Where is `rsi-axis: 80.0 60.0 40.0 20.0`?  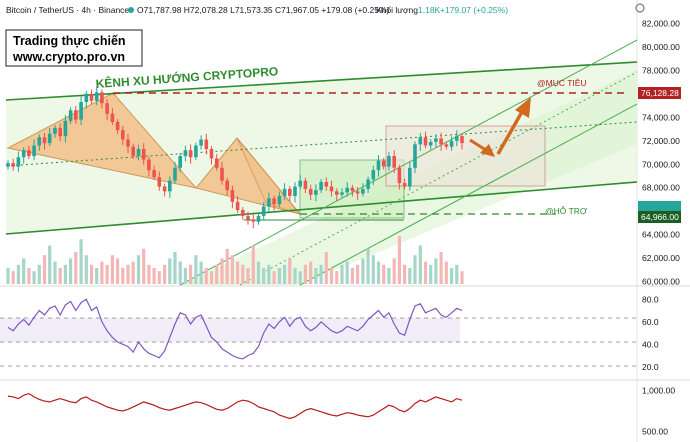 rsi-axis: 80.0 60.0 40.0 20.0 is located at coordinates (650, 333).